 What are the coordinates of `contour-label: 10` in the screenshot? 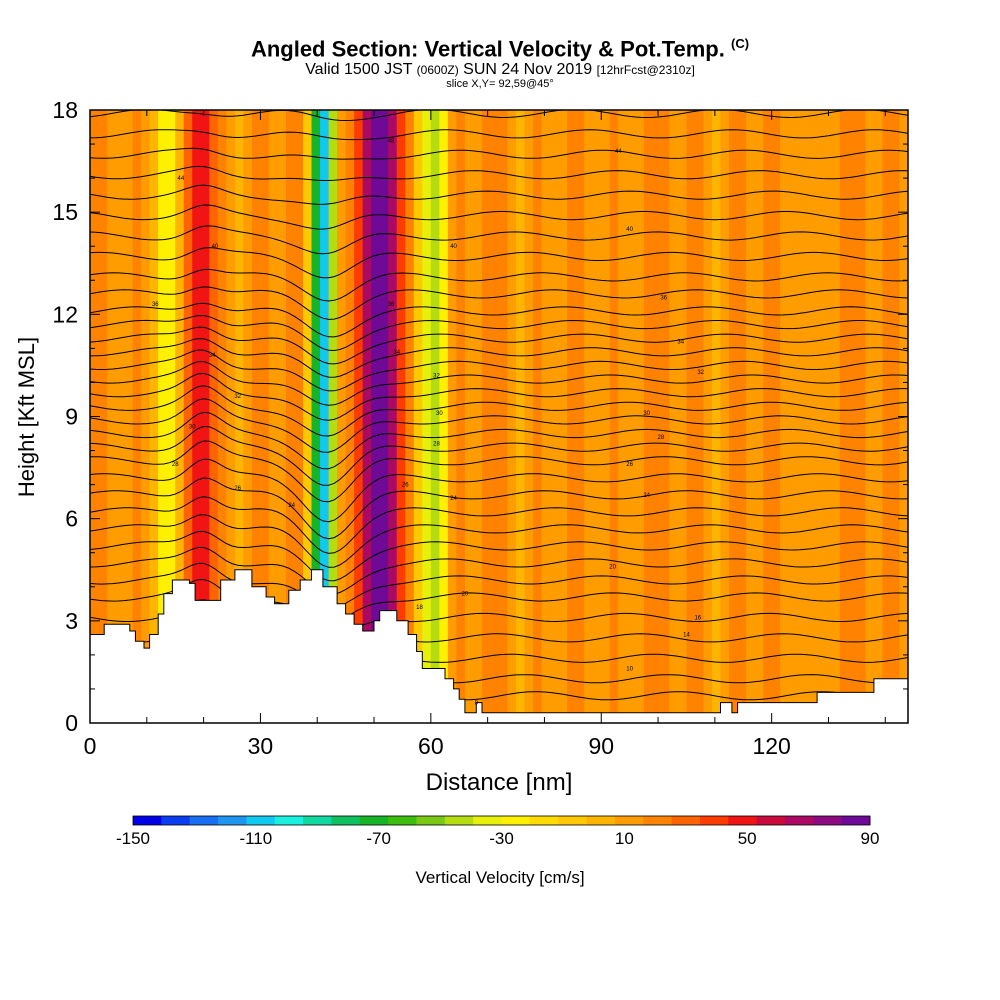 It's located at (629, 670).